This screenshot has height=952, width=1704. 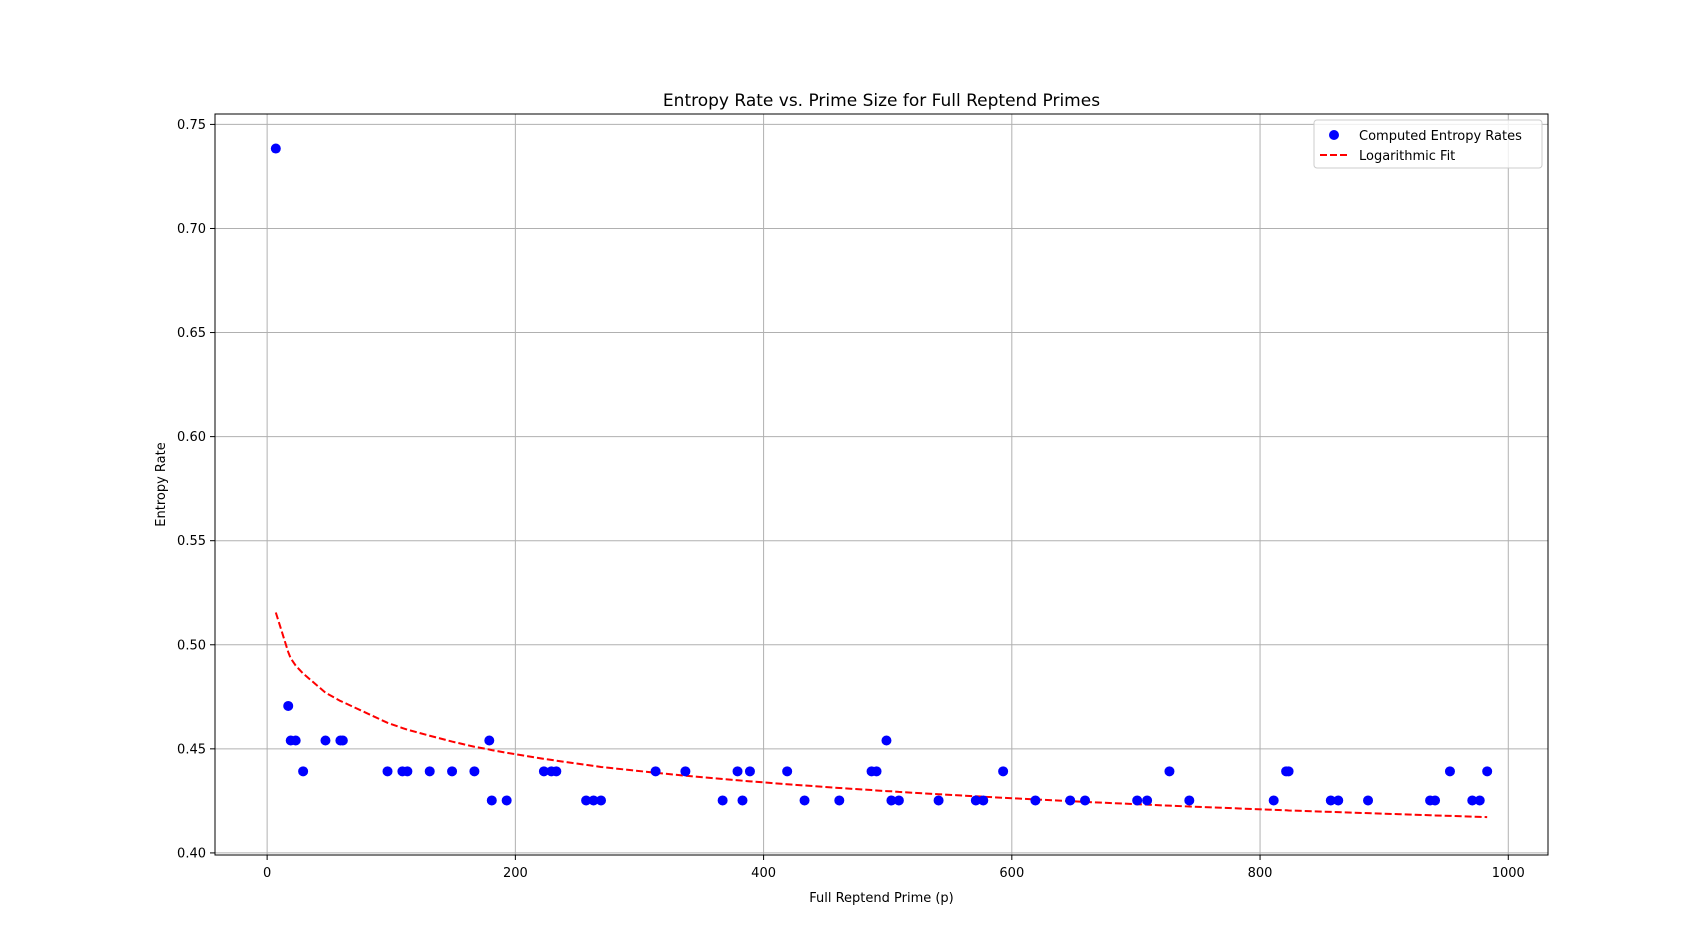 What do you see at coordinates (1011, 873) in the screenshot?
I see `x-tick-label: 600` at bounding box center [1011, 873].